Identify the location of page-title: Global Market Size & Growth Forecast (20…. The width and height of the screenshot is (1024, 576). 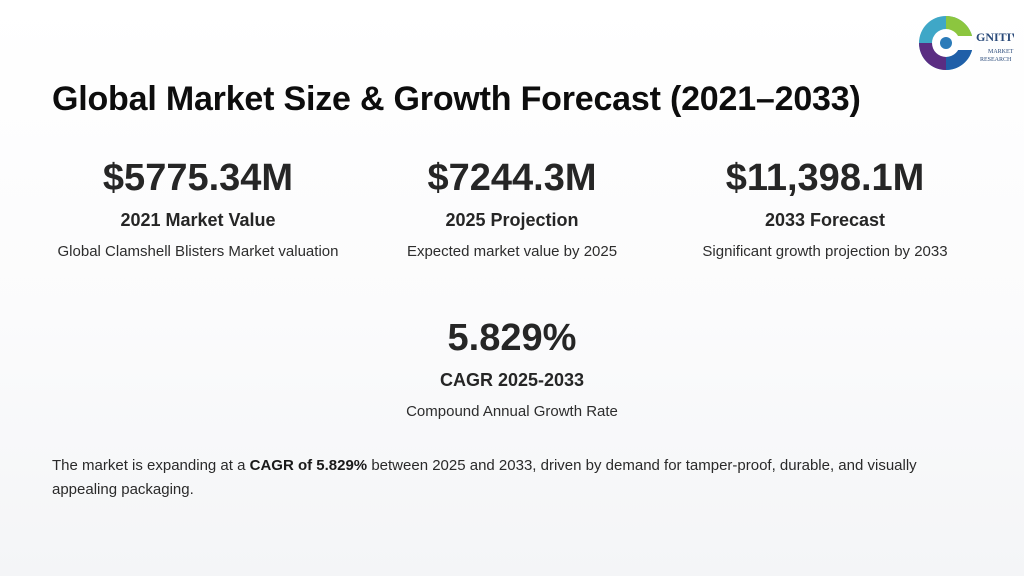
(456, 99).